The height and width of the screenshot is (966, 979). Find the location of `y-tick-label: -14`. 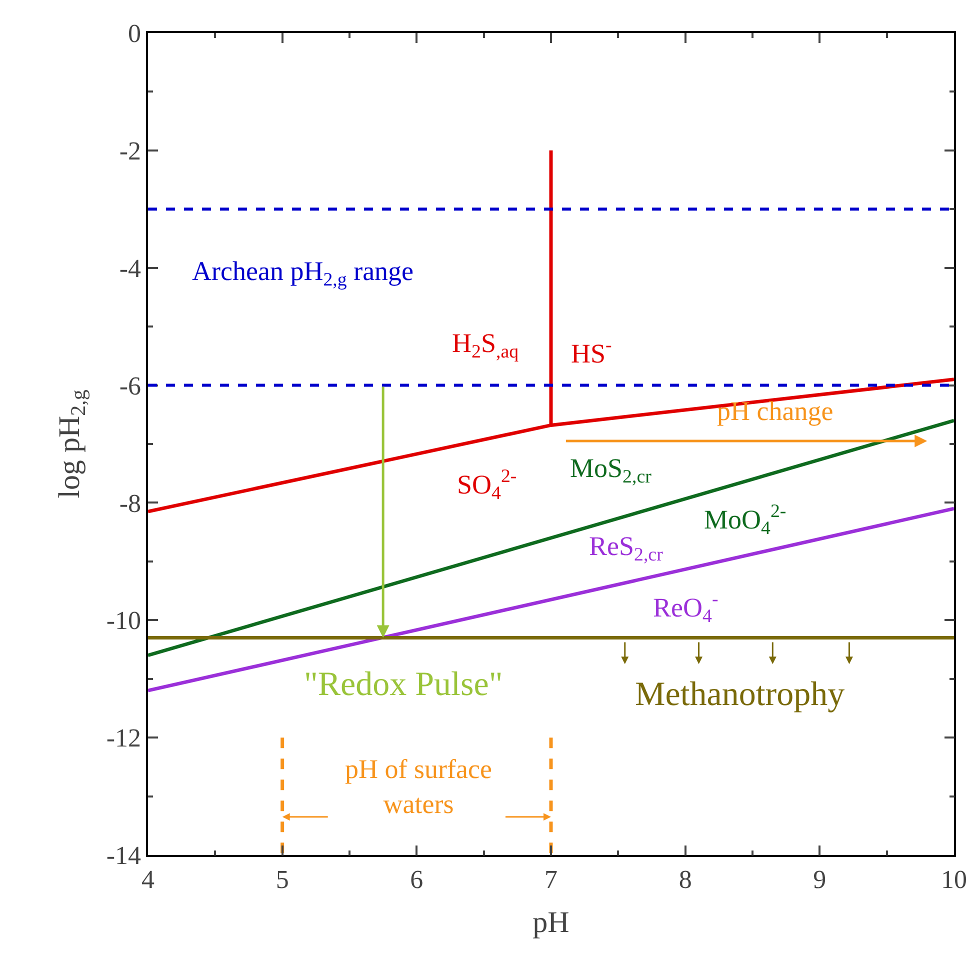

y-tick-label: -14 is located at coordinates (124, 855).